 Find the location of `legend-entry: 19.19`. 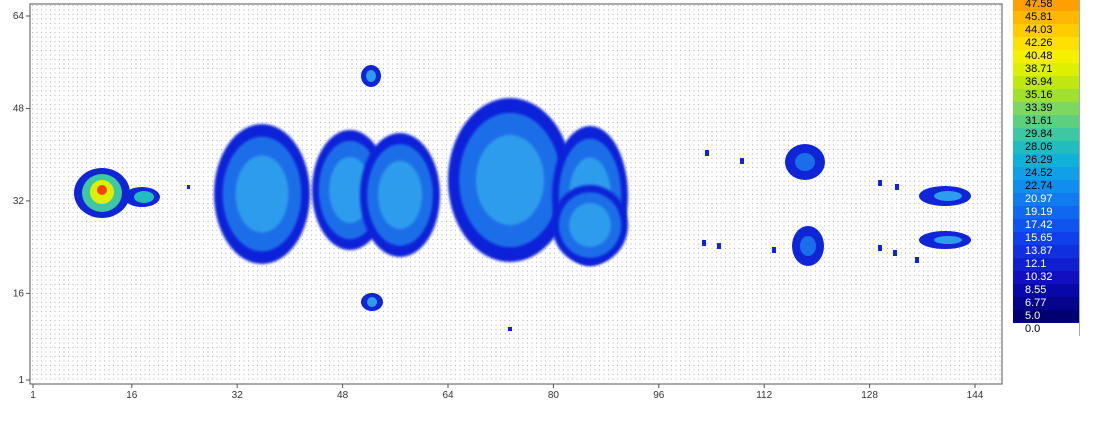

legend-entry: 19.19 is located at coordinates (1046, 212).